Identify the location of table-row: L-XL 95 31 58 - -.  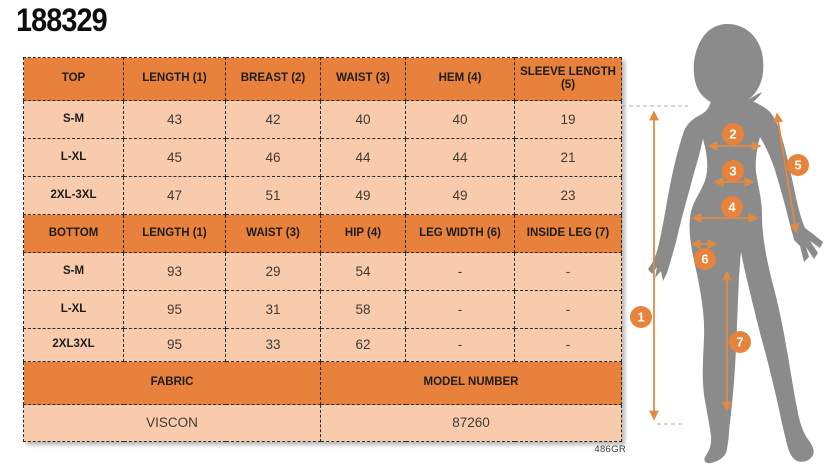
(322, 309).